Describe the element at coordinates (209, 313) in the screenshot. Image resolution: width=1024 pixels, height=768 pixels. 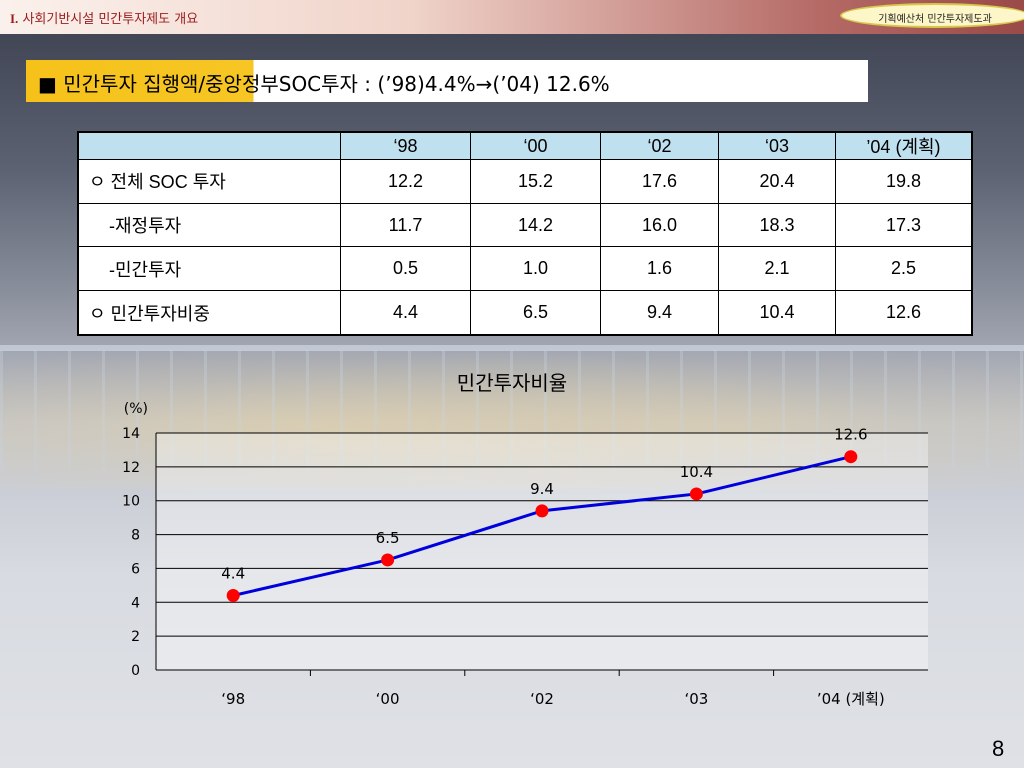
I see `table-row-label: ㅇ 민간투자비중` at that location.